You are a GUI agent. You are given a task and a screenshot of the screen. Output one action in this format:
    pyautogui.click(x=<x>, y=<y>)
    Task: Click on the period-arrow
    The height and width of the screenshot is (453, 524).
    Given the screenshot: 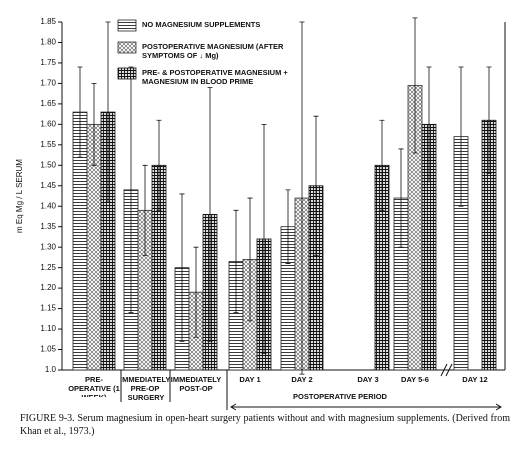 What is the action you would take?
    pyautogui.click(x=366, y=407)
    